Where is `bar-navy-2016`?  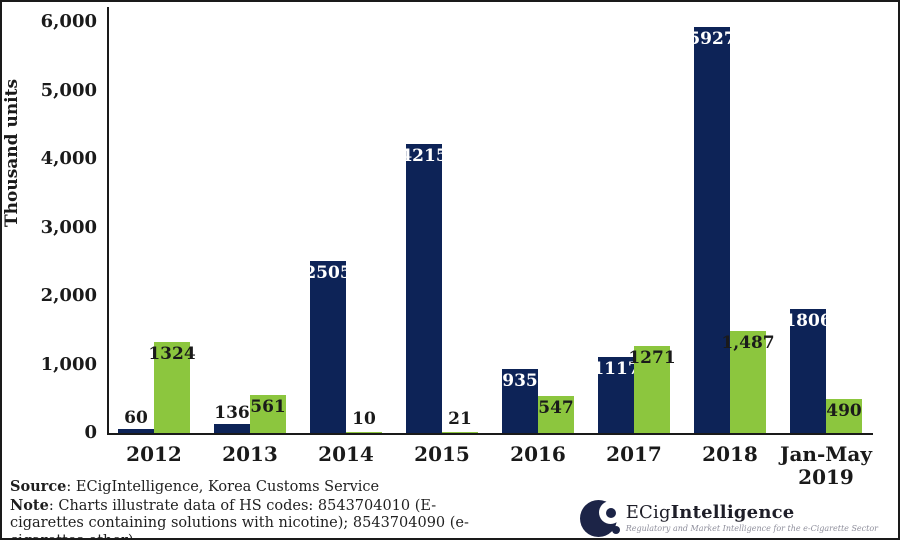
bar-navy-2016 is located at coordinates (520, 400).